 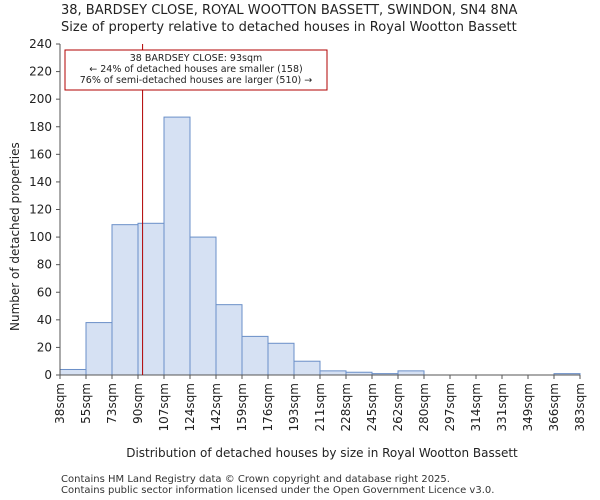 I want to click on x-tick-label: 176sqm, so click(x=268, y=407).